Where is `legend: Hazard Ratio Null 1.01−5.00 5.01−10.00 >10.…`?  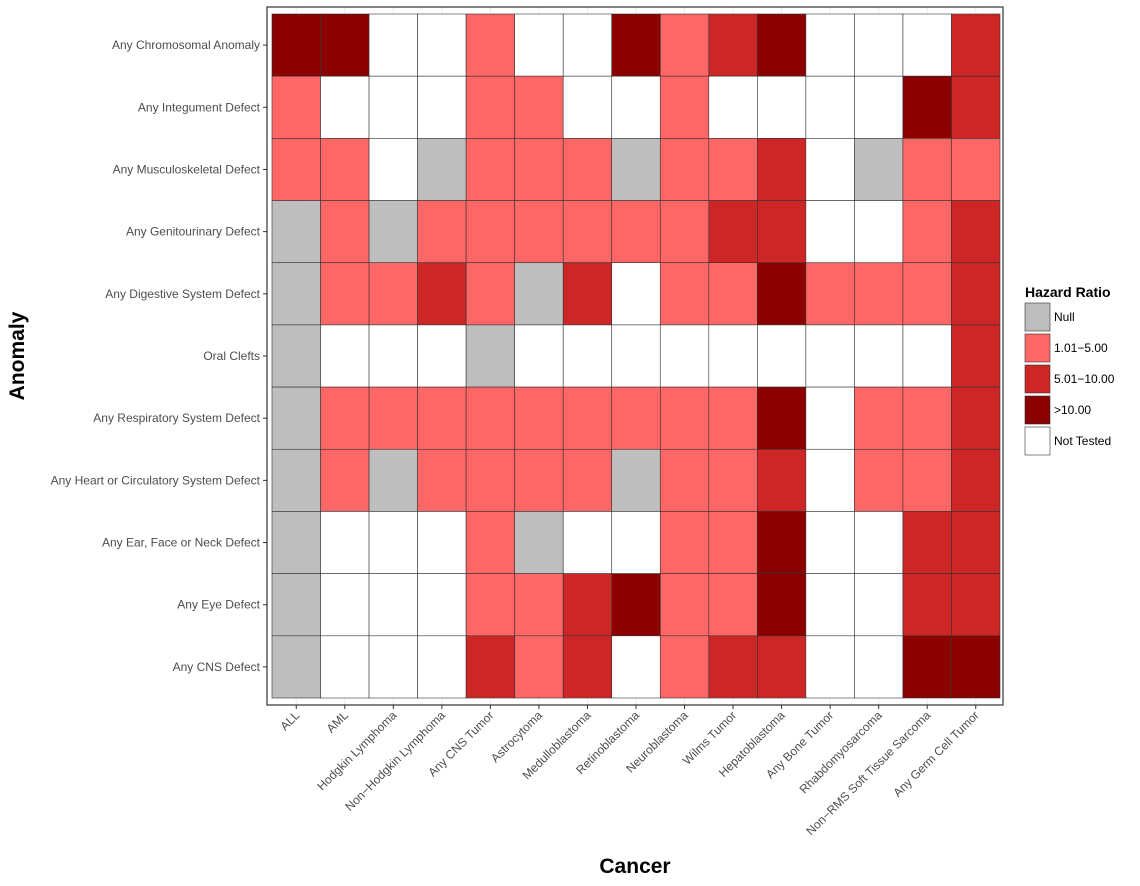
legend: Hazard Ratio Null 1.01−5.00 5.01−10.00 >10.… is located at coordinates (1069, 370).